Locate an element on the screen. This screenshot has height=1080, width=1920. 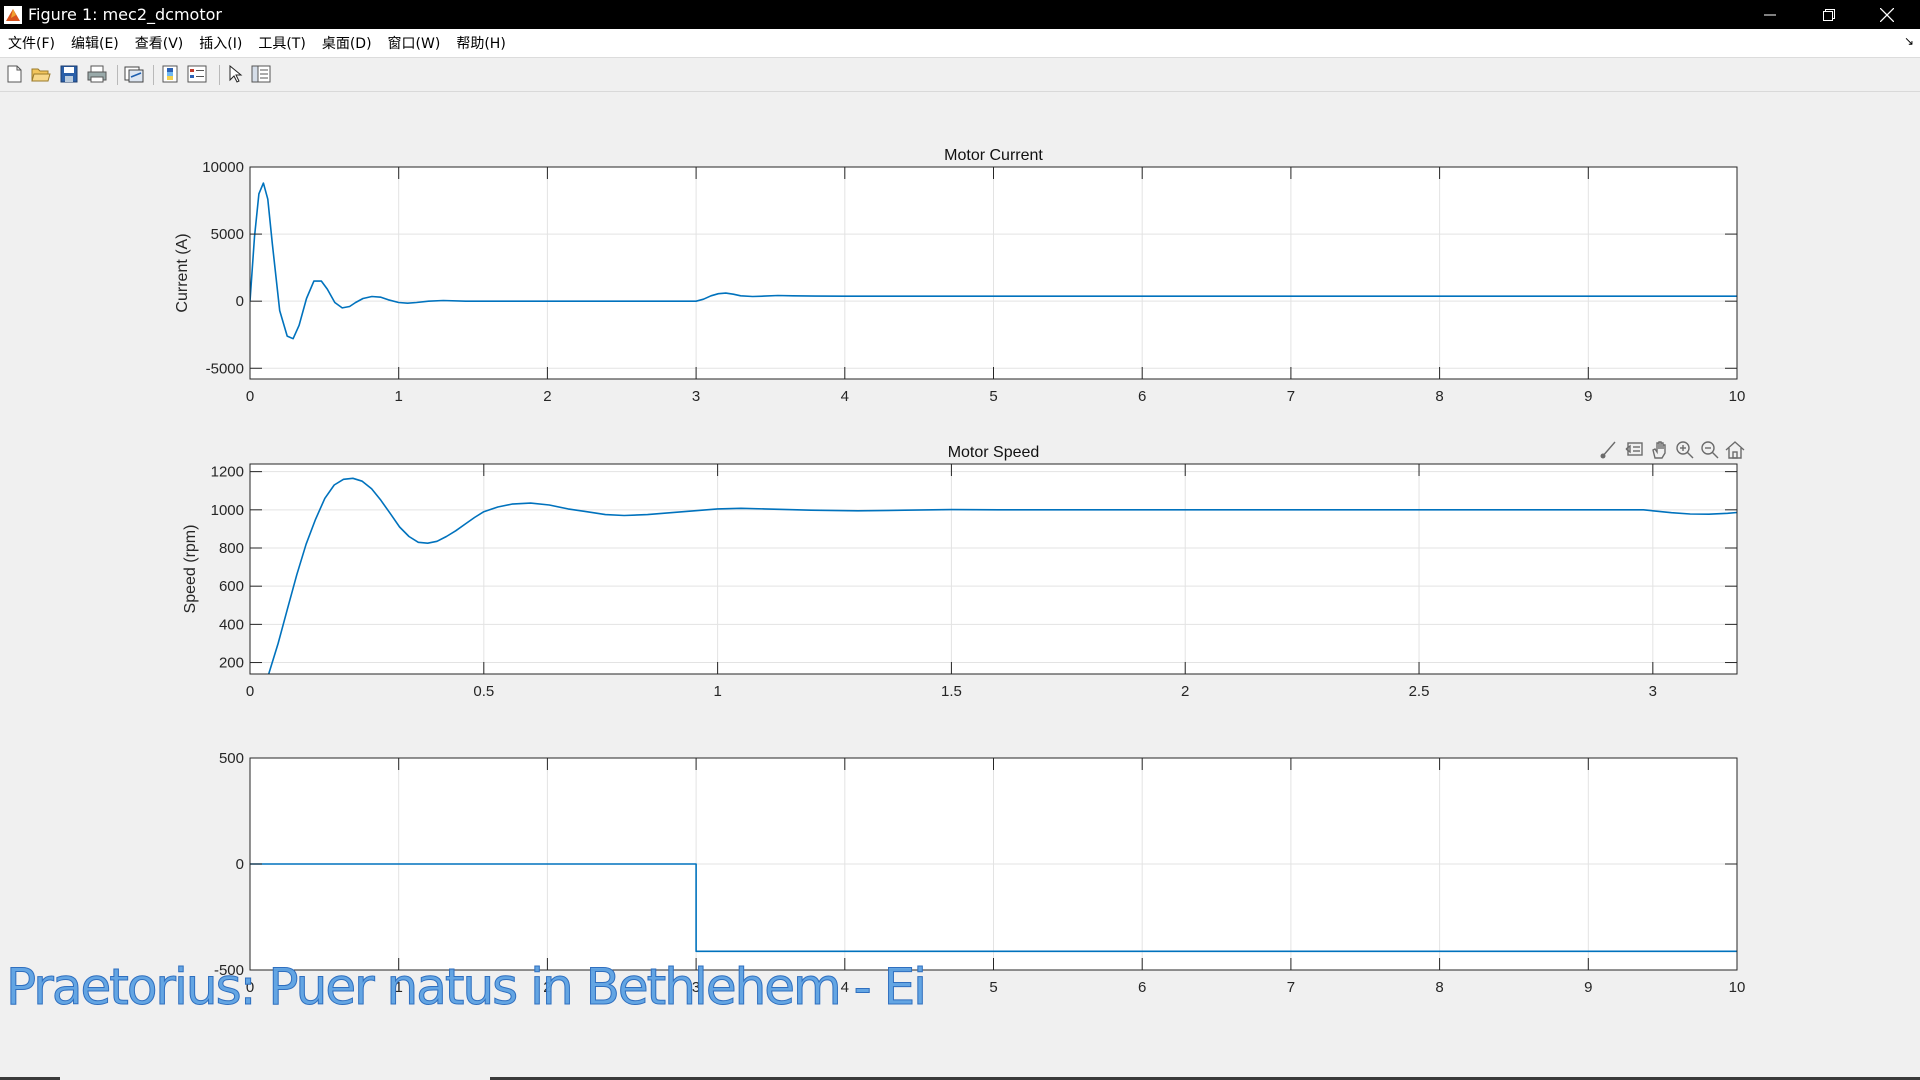
menu-view: 查看(V) is located at coordinates (159, 44).